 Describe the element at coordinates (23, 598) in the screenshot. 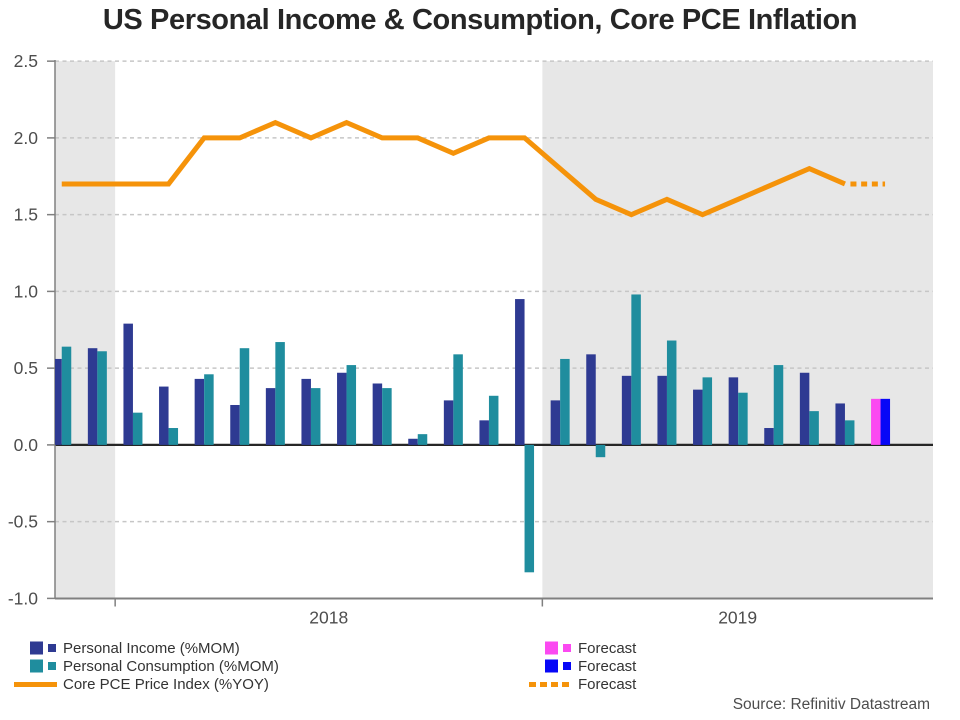

I see `y-tick-label: -1.0` at that location.